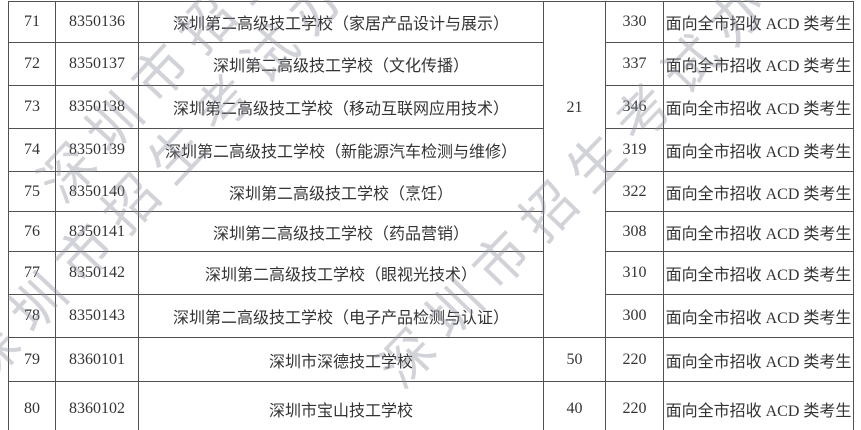 The width and height of the screenshot is (861, 430). I want to click on row-number-cell: 78, so click(32, 316).